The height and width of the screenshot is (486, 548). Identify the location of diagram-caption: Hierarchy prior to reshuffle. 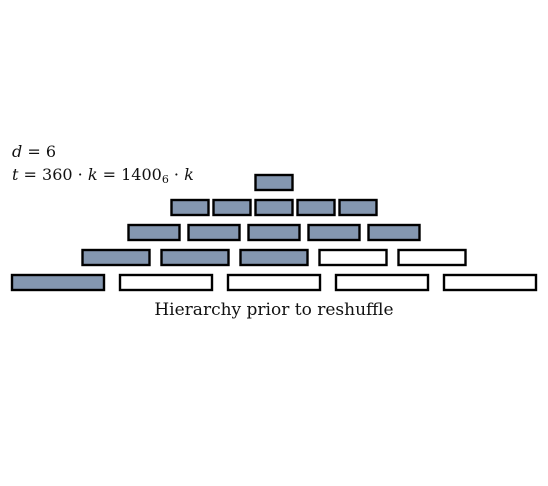
(274, 310).